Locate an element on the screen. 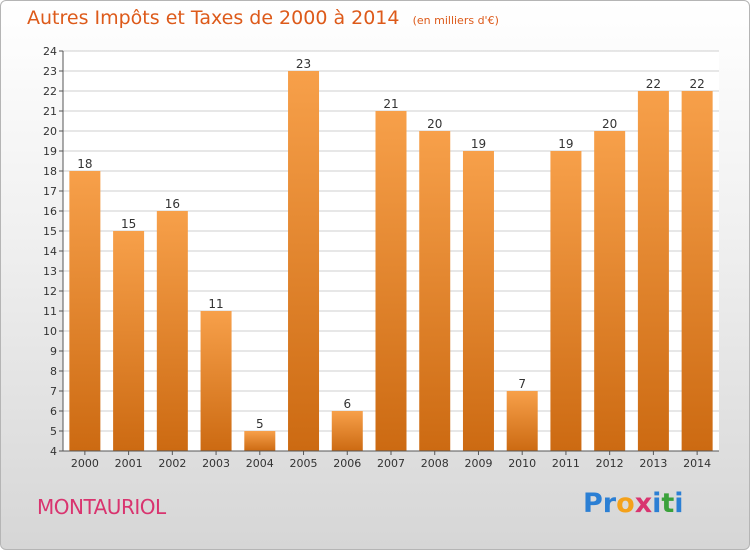  logo-letter: x is located at coordinates (643, 503).